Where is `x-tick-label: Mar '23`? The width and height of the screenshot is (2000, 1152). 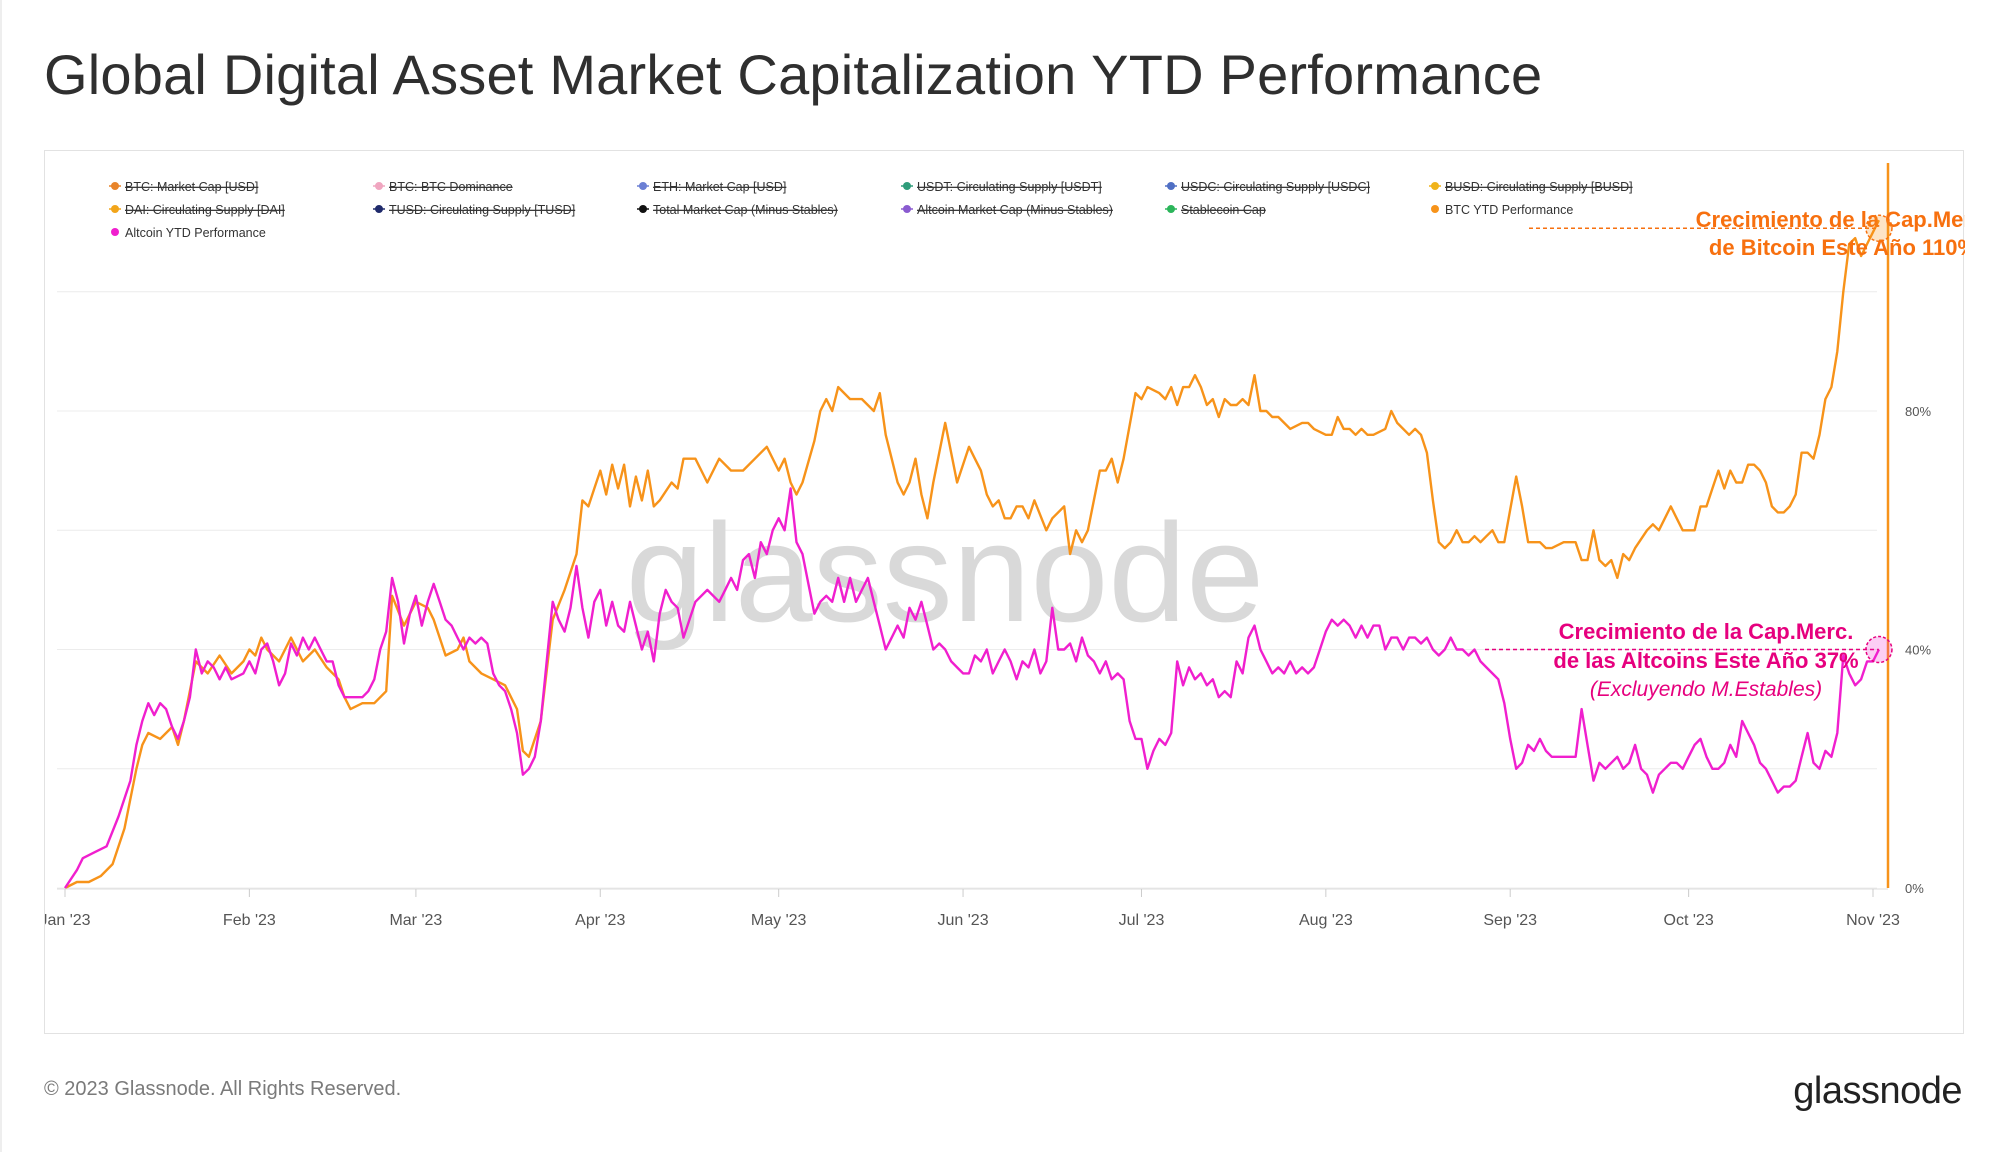
x-tick-label: Mar '23 is located at coordinates (415, 920).